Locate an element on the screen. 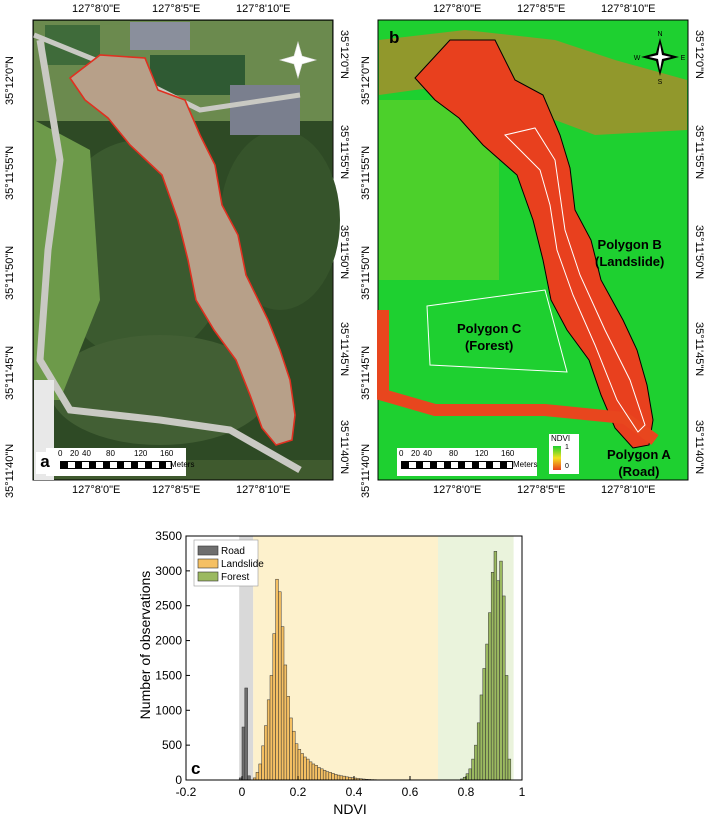  legend-label: Landslide is located at coordinates (242, 564).